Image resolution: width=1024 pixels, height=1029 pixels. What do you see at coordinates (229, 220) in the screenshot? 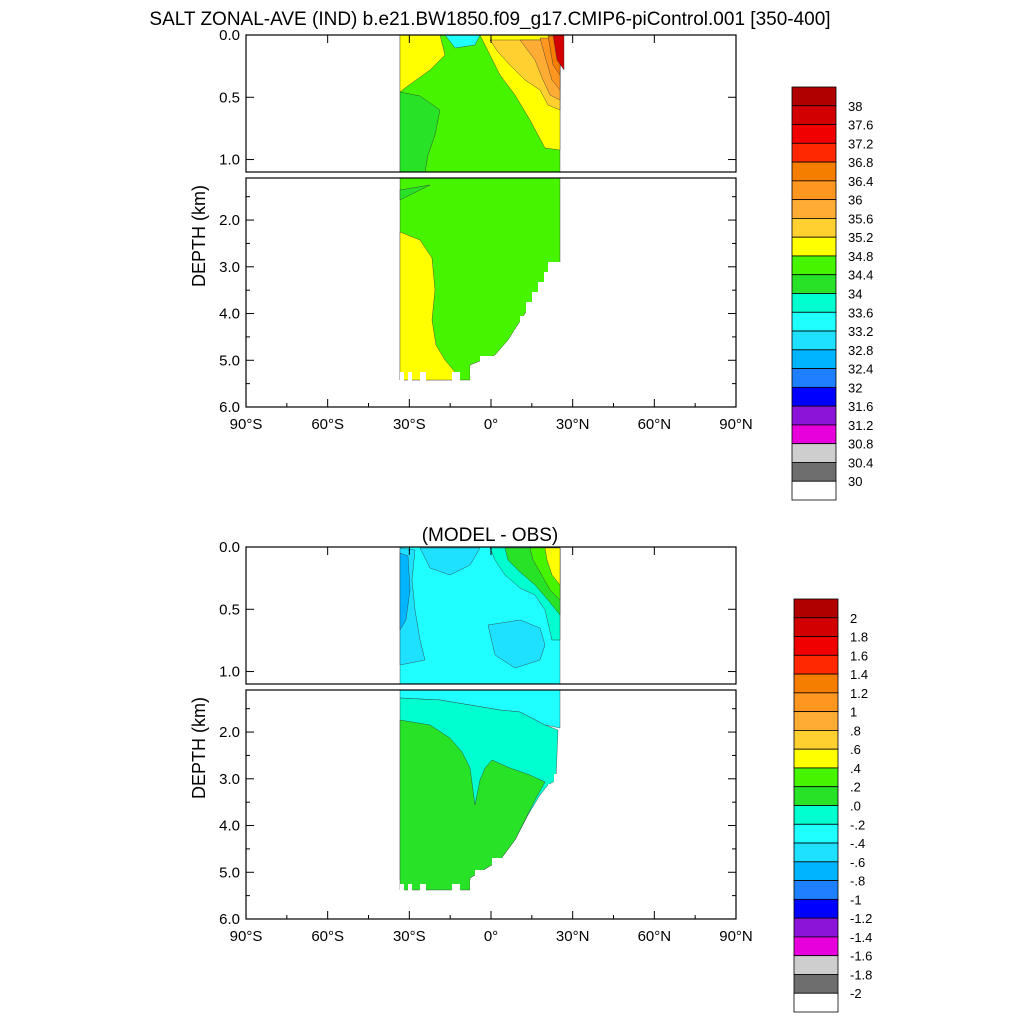
I see `y-tick-label: 2.0` at bounding box center [229, 220].